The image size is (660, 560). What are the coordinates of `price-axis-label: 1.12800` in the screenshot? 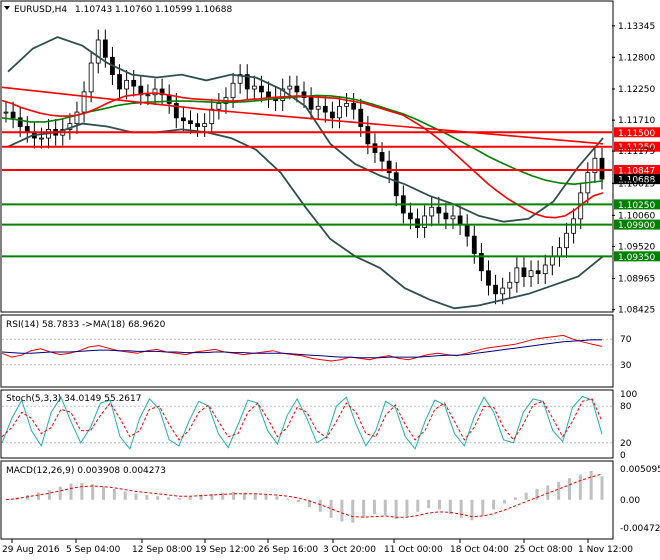 It's located at (636, 58).